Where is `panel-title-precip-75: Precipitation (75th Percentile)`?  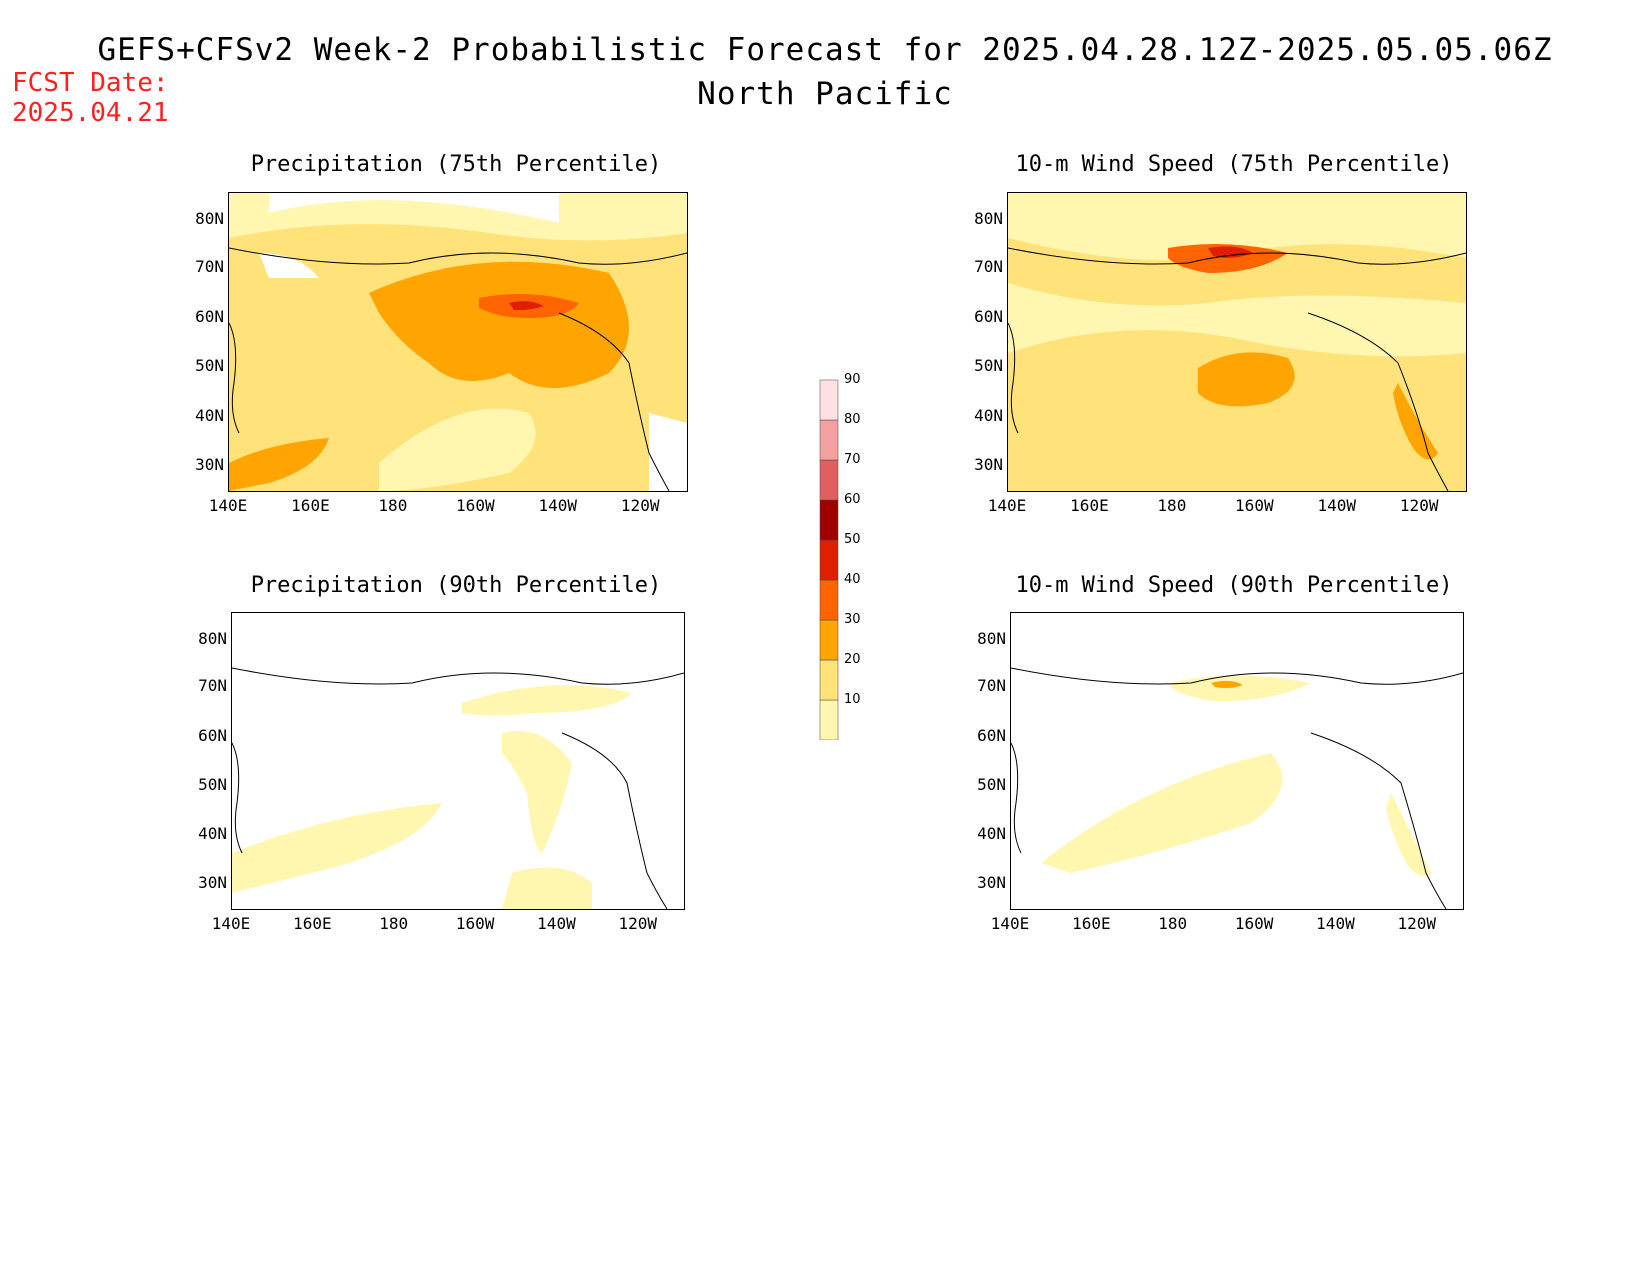 panel-title-precip-75: Precipitation (75th Percentile) is located at coordinates (456, 164).